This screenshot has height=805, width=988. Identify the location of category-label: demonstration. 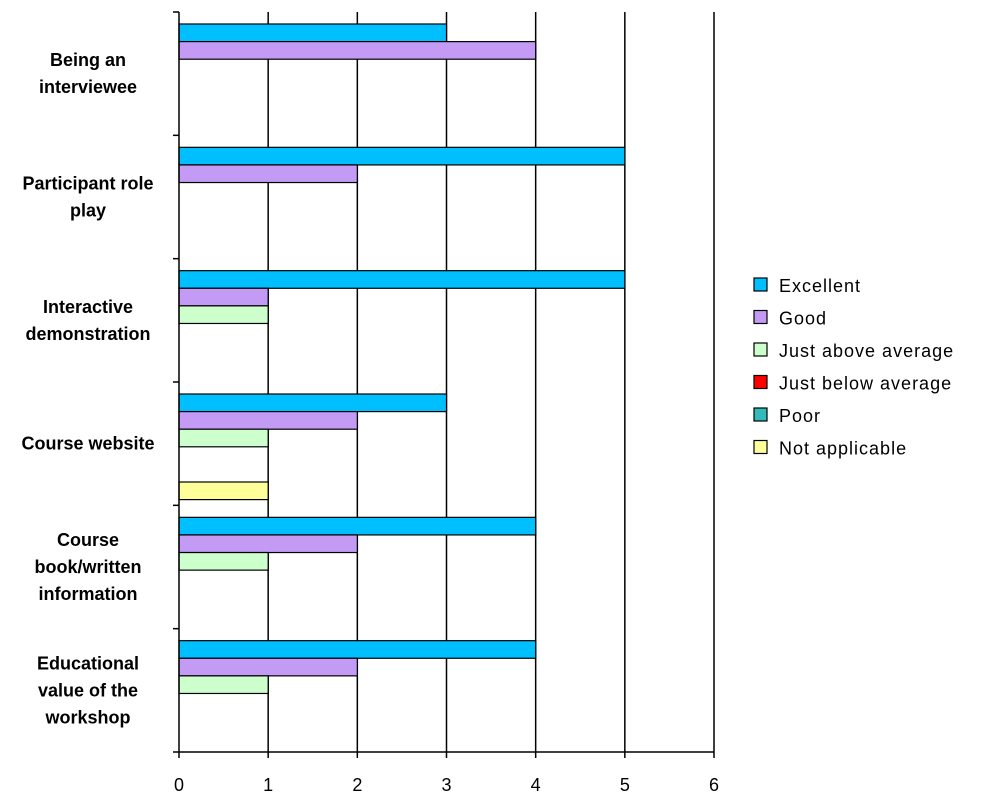
(87, 334).